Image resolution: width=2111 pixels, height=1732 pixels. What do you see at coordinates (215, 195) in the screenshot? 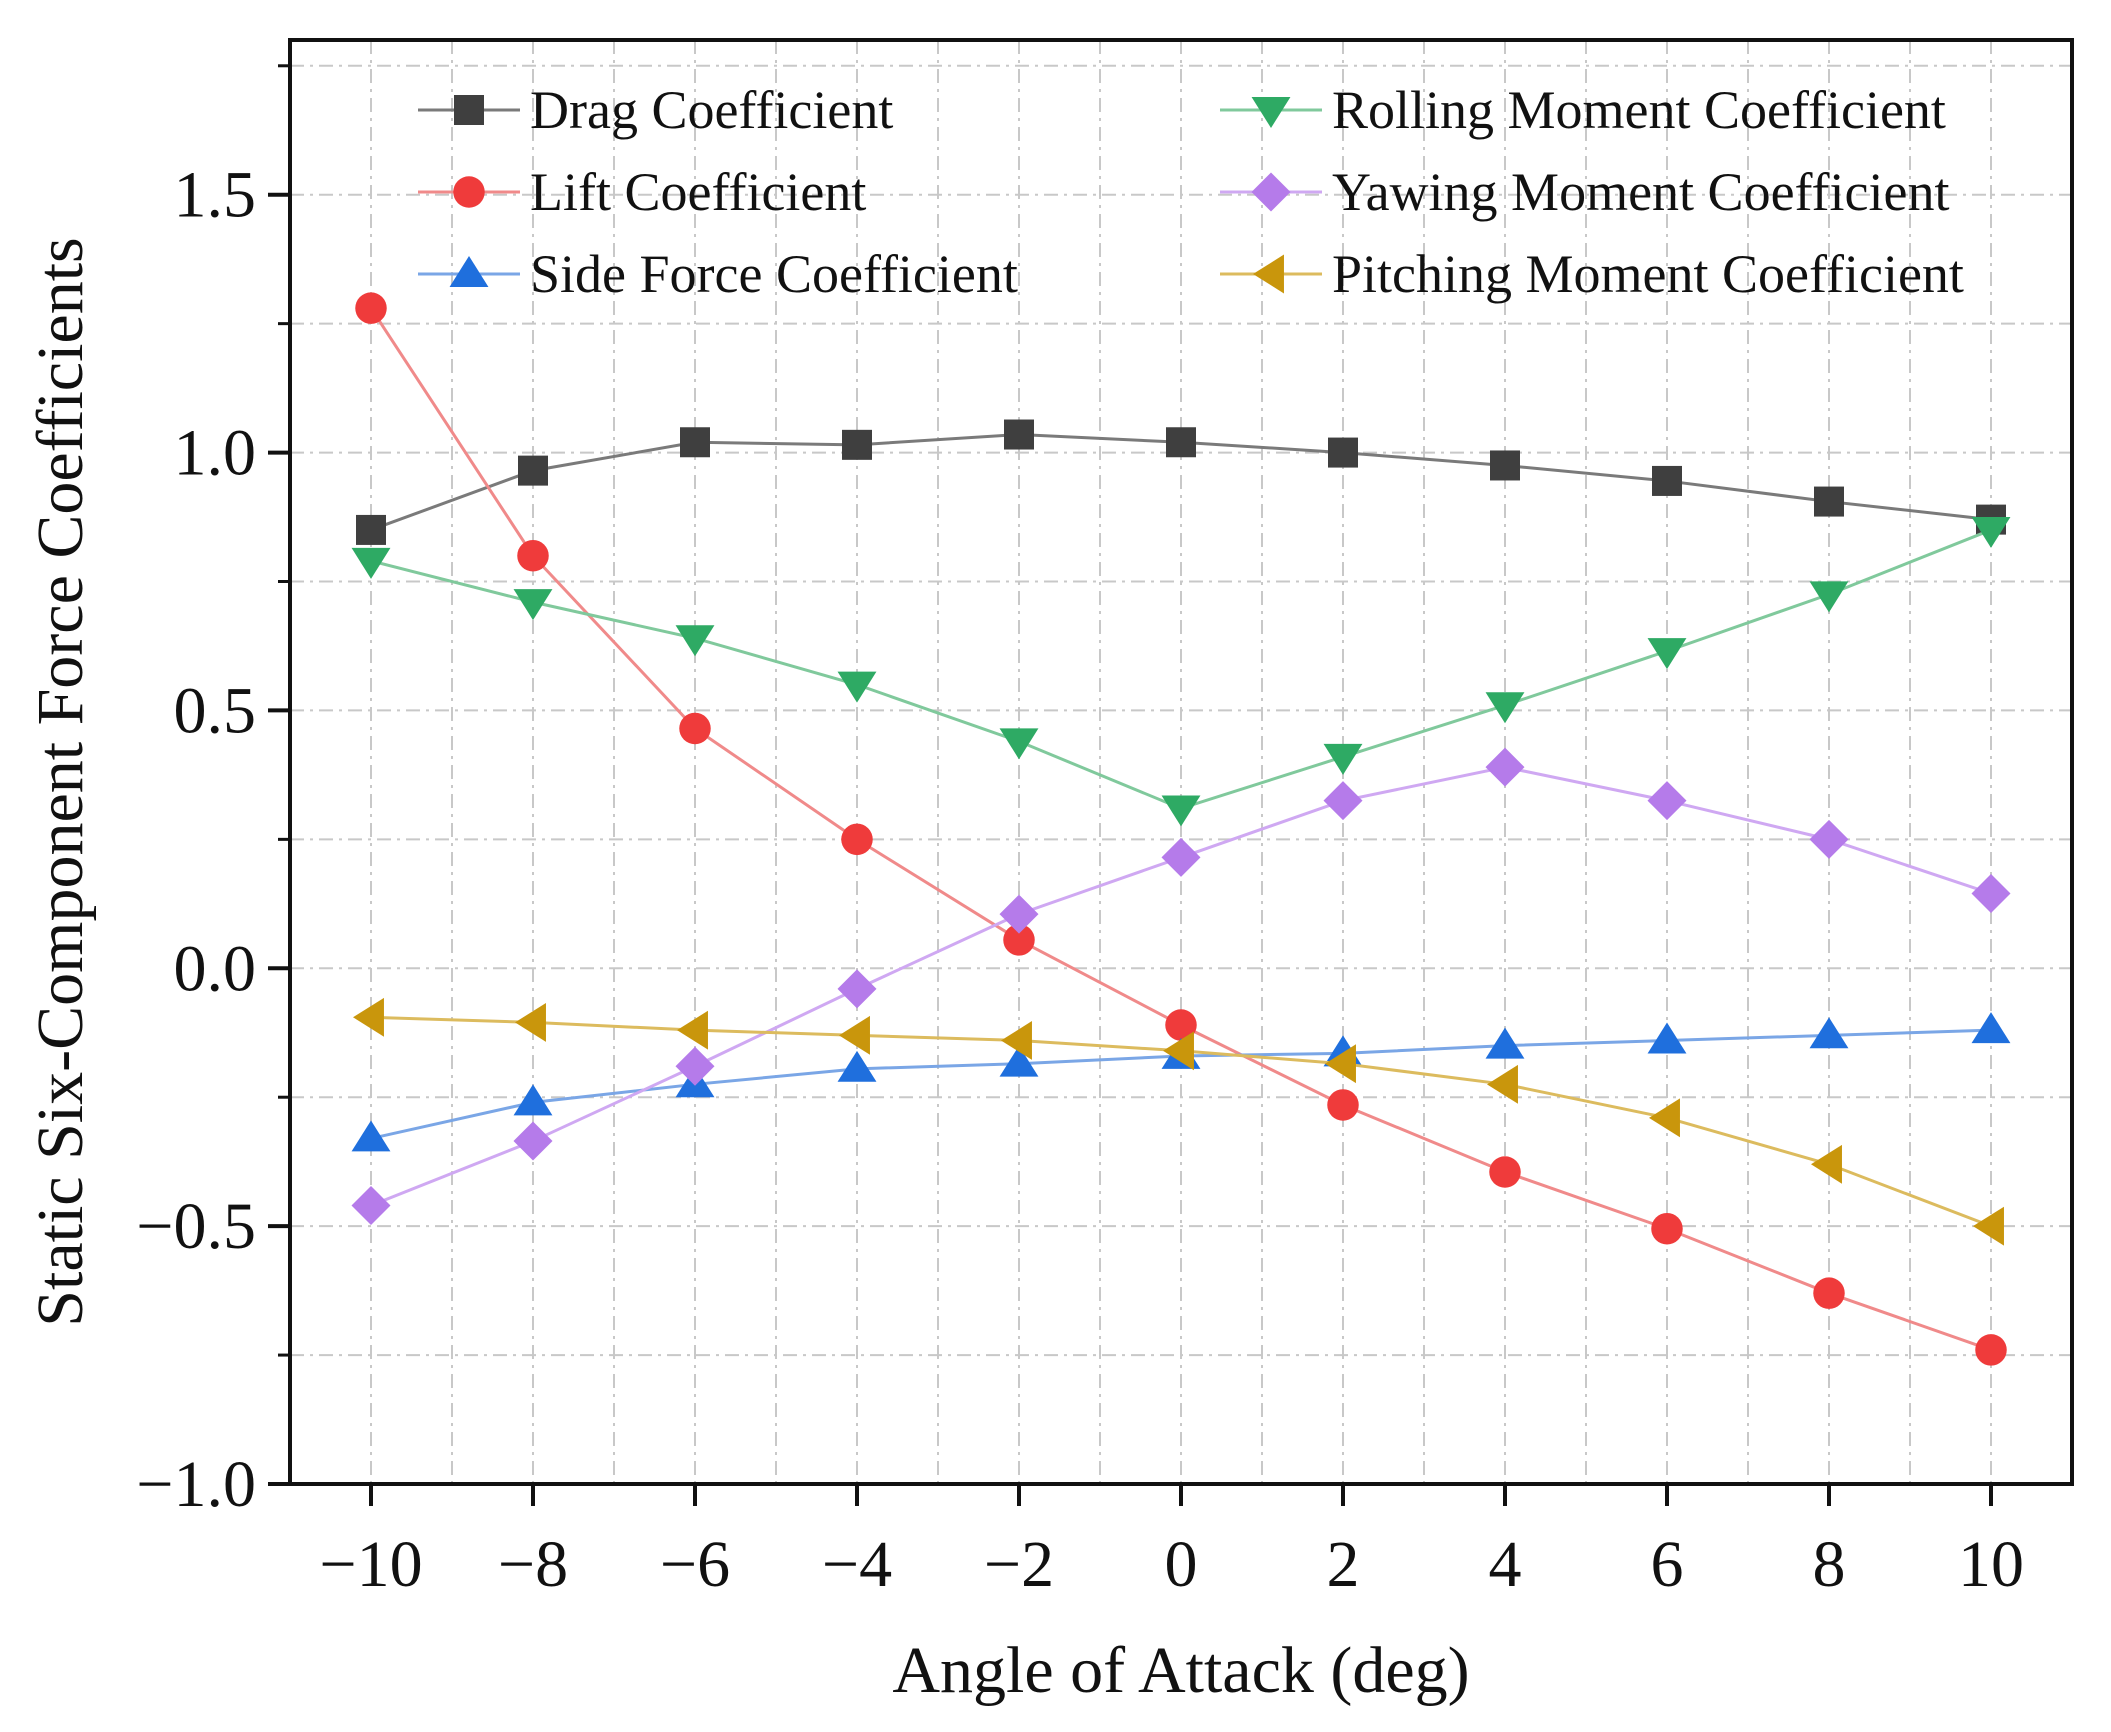
I see `y-tick-label: 1.5` at bounding box center [215, 195].